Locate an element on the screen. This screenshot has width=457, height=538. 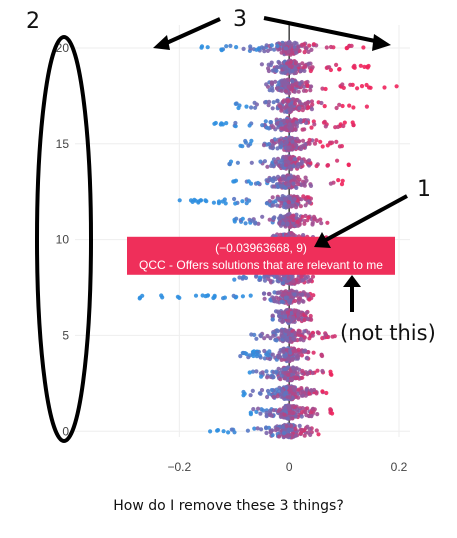
annotation-arrow-left is located at coordinates (191, 32).